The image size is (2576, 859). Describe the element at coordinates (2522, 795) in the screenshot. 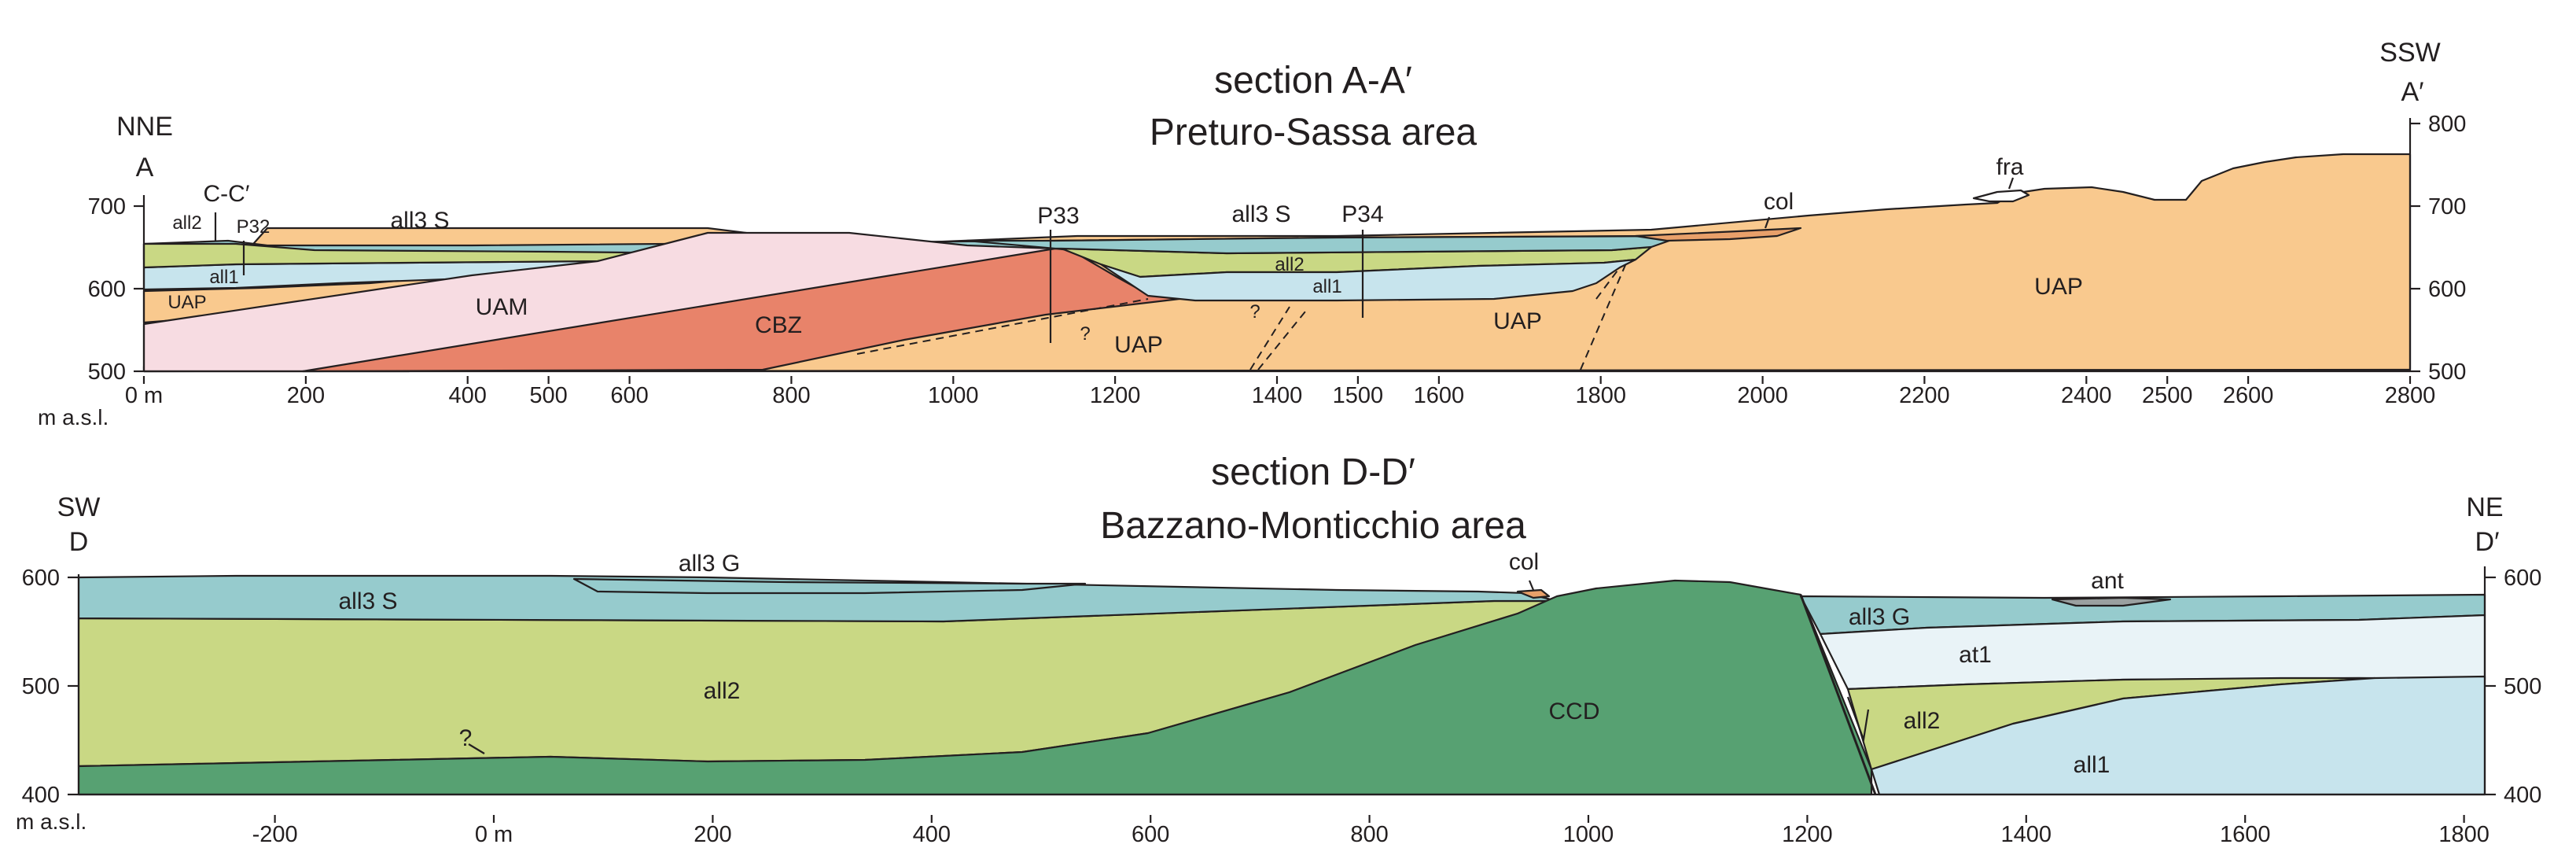

I see `section-d-right-tick-400: 400` at that location.